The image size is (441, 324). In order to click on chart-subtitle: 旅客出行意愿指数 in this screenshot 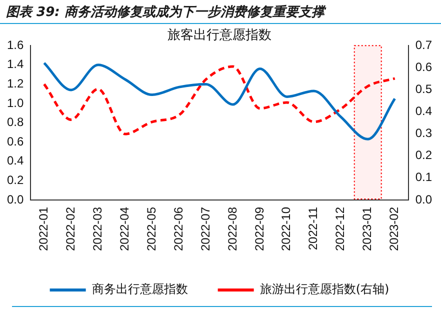, I will do `click(220, 35)`.